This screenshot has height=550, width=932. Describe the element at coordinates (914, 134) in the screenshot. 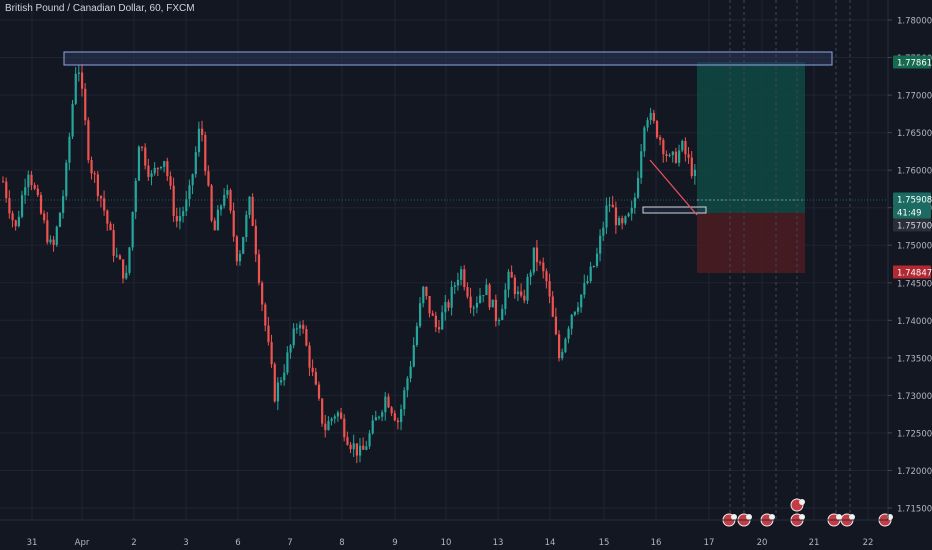

I see `price-label: 1.76500` at that location.